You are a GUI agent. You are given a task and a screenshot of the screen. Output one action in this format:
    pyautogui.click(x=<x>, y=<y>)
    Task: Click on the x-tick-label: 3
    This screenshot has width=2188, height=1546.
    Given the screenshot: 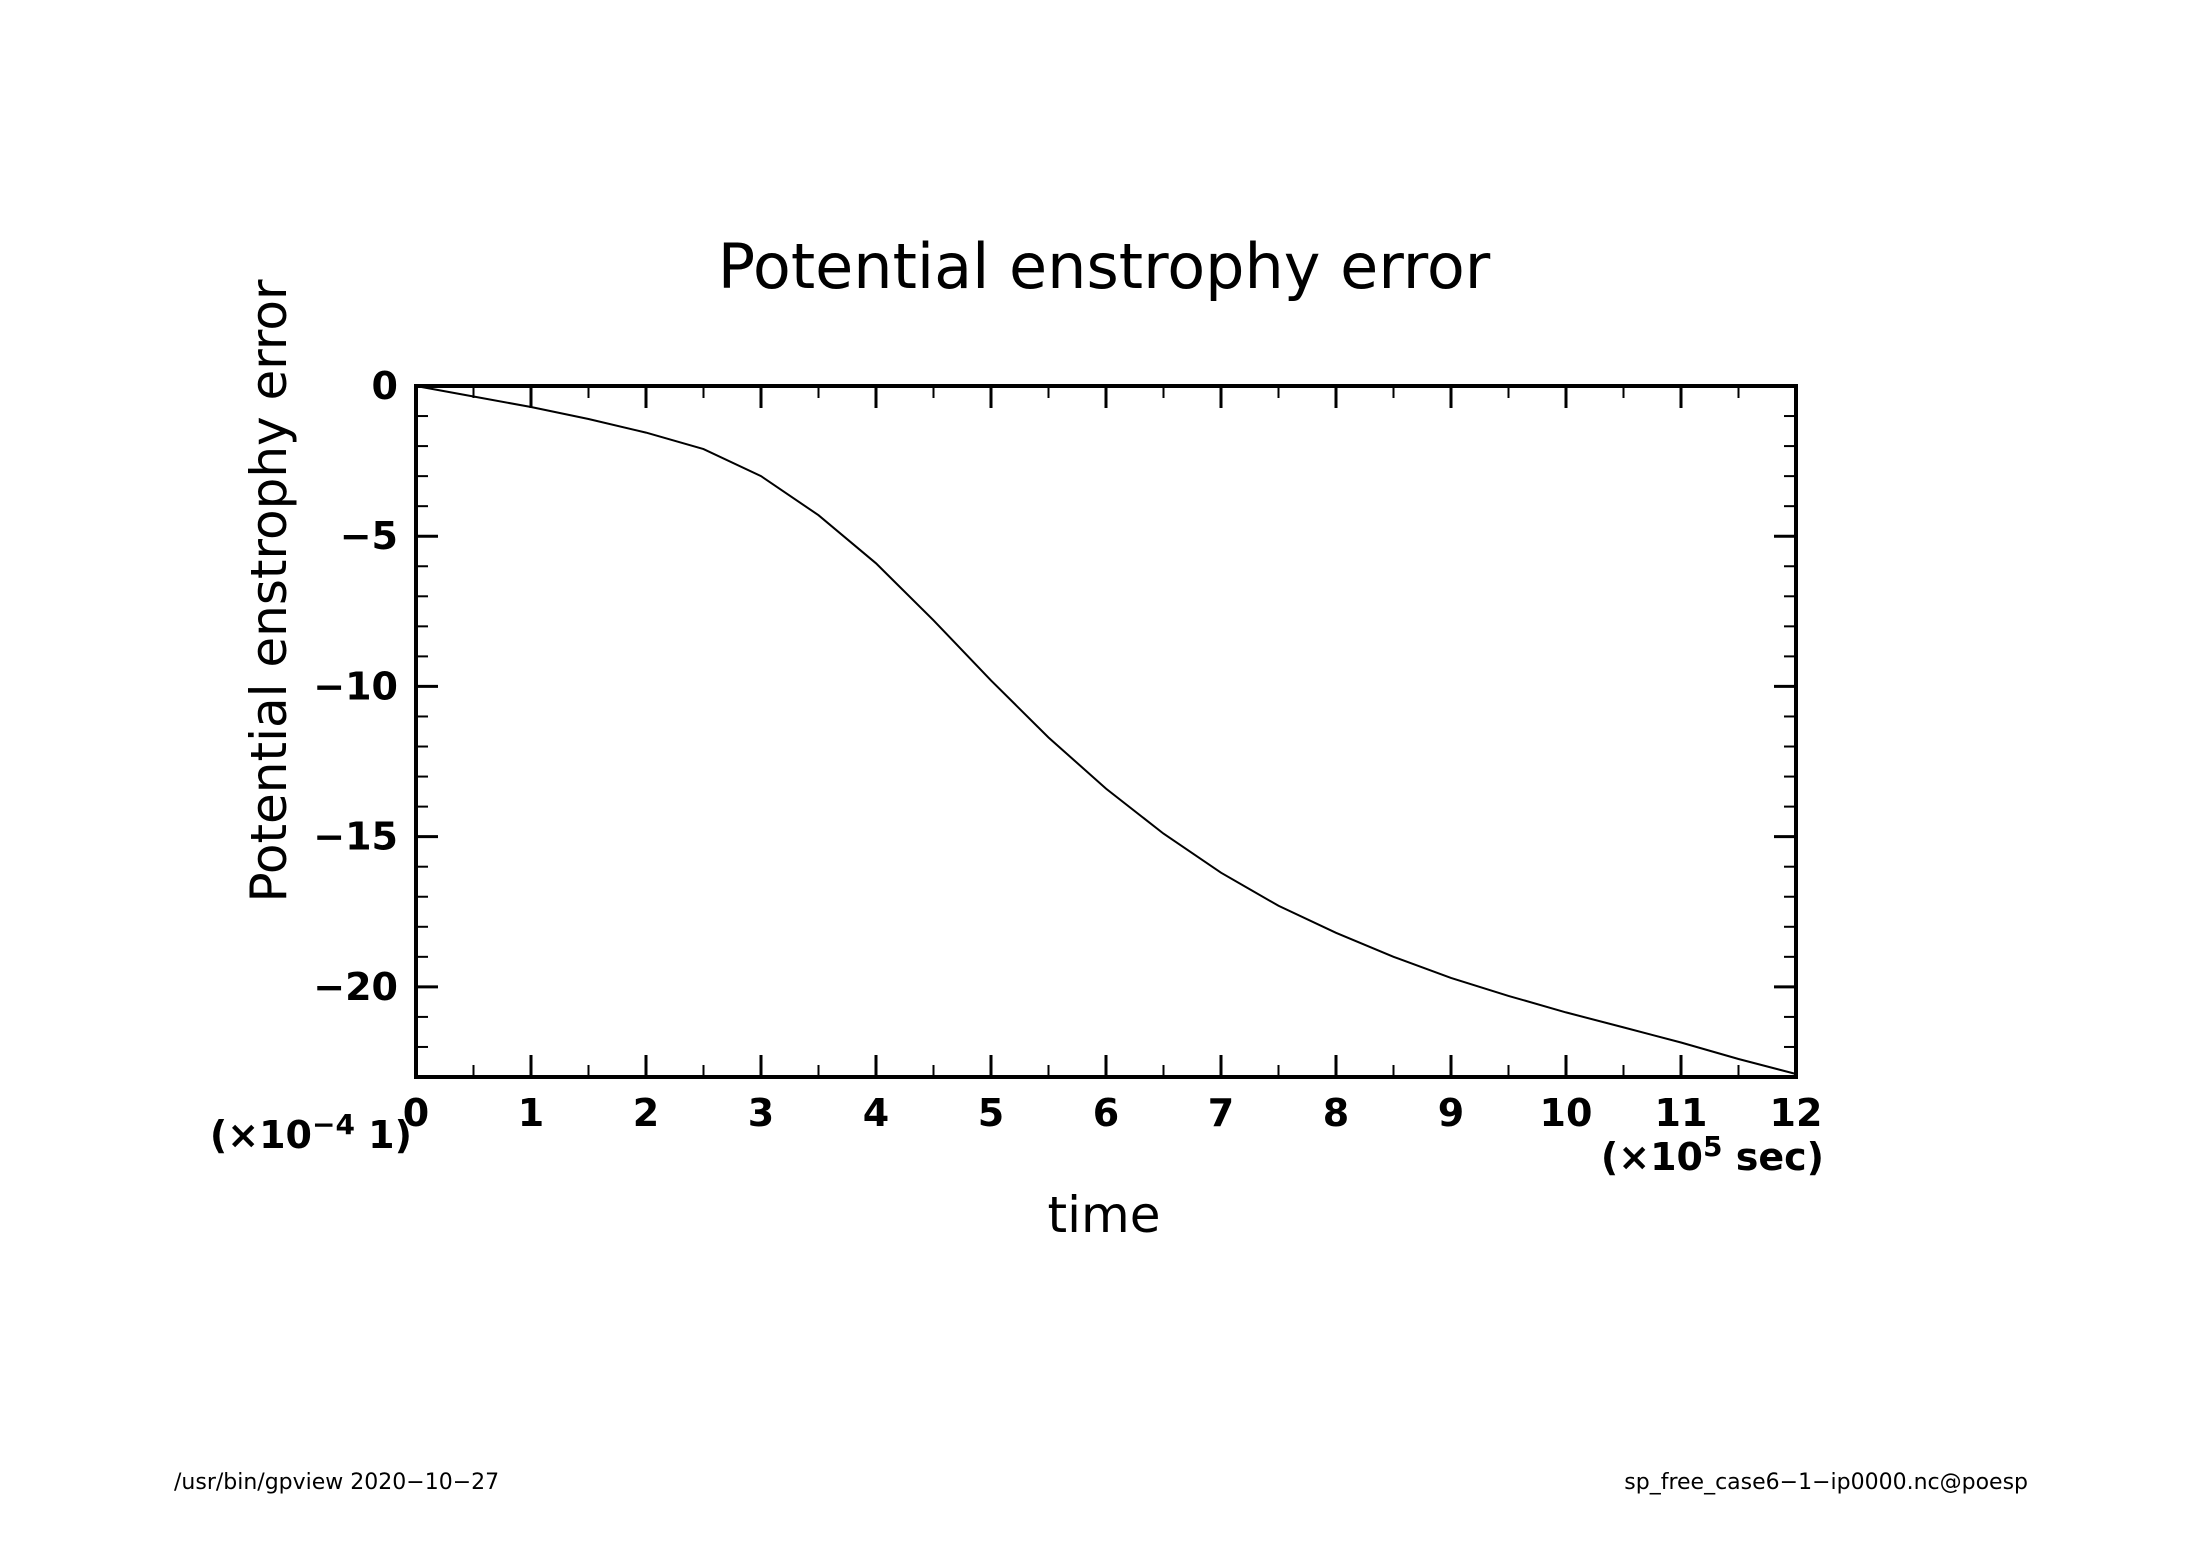 What is the action you would take?
    pyautogui.click(x=761, y=1113)
    